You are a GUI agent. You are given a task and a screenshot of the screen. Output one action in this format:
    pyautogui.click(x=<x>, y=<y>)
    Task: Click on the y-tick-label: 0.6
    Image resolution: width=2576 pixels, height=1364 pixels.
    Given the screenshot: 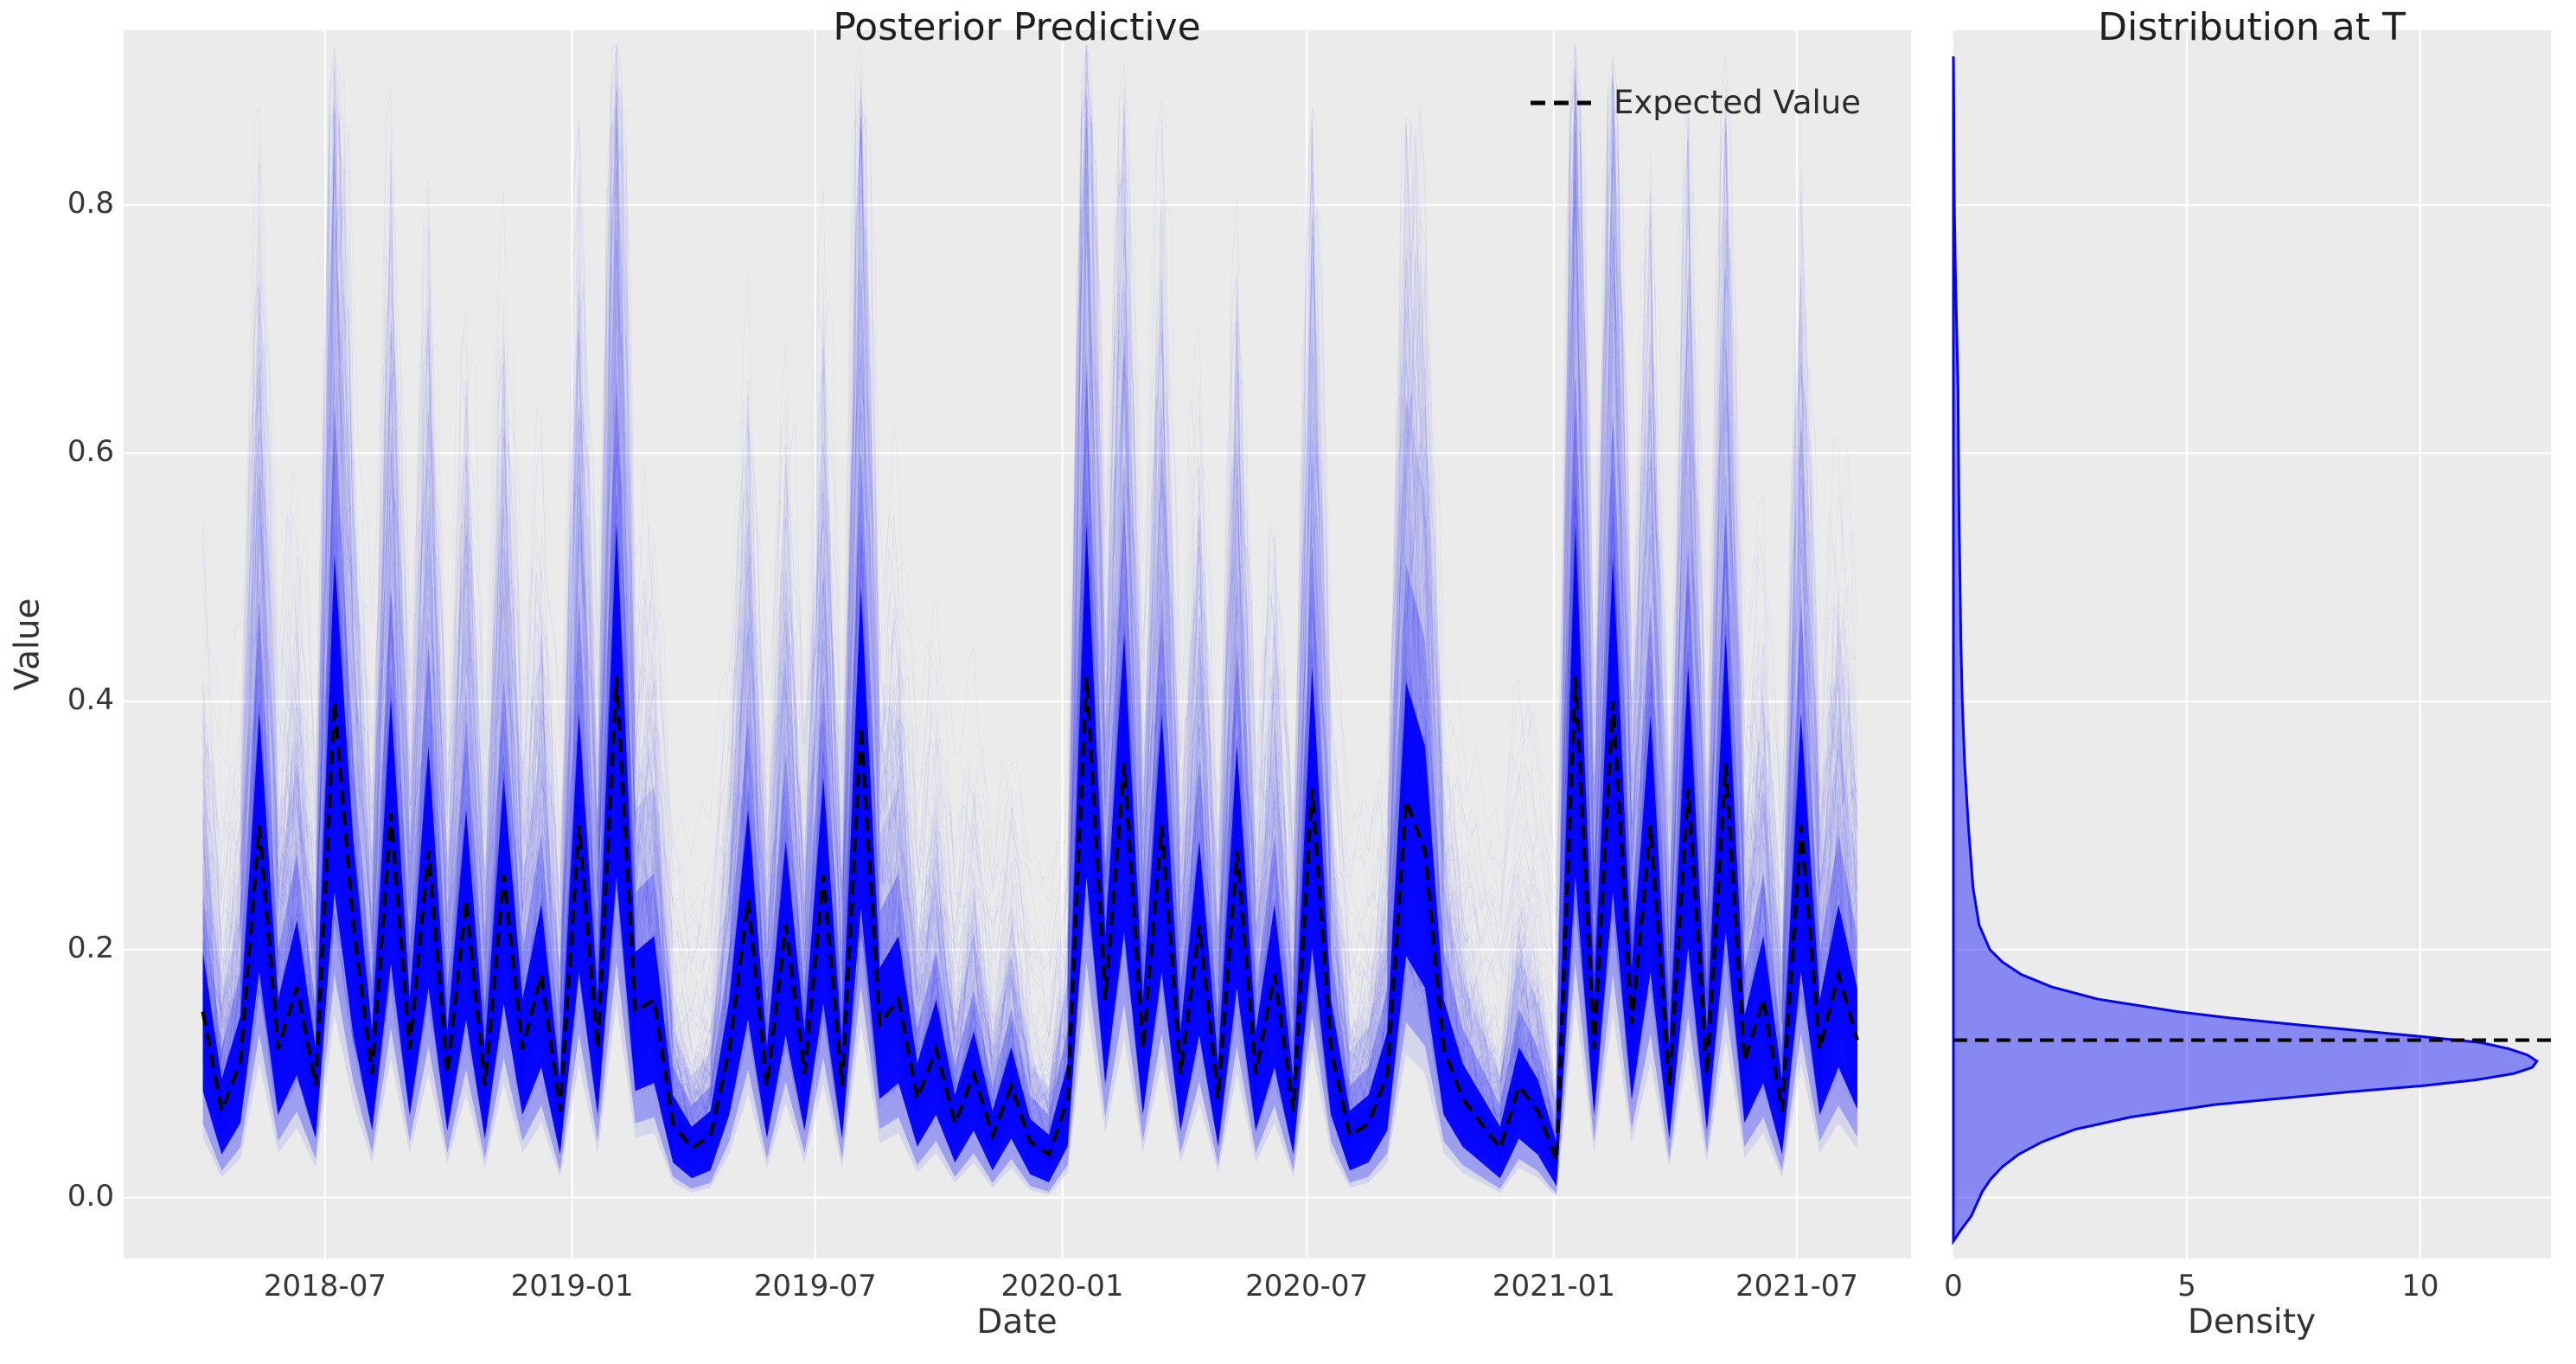 What is the action you would take?
    pyautogui.click(x=90, y=452)
    